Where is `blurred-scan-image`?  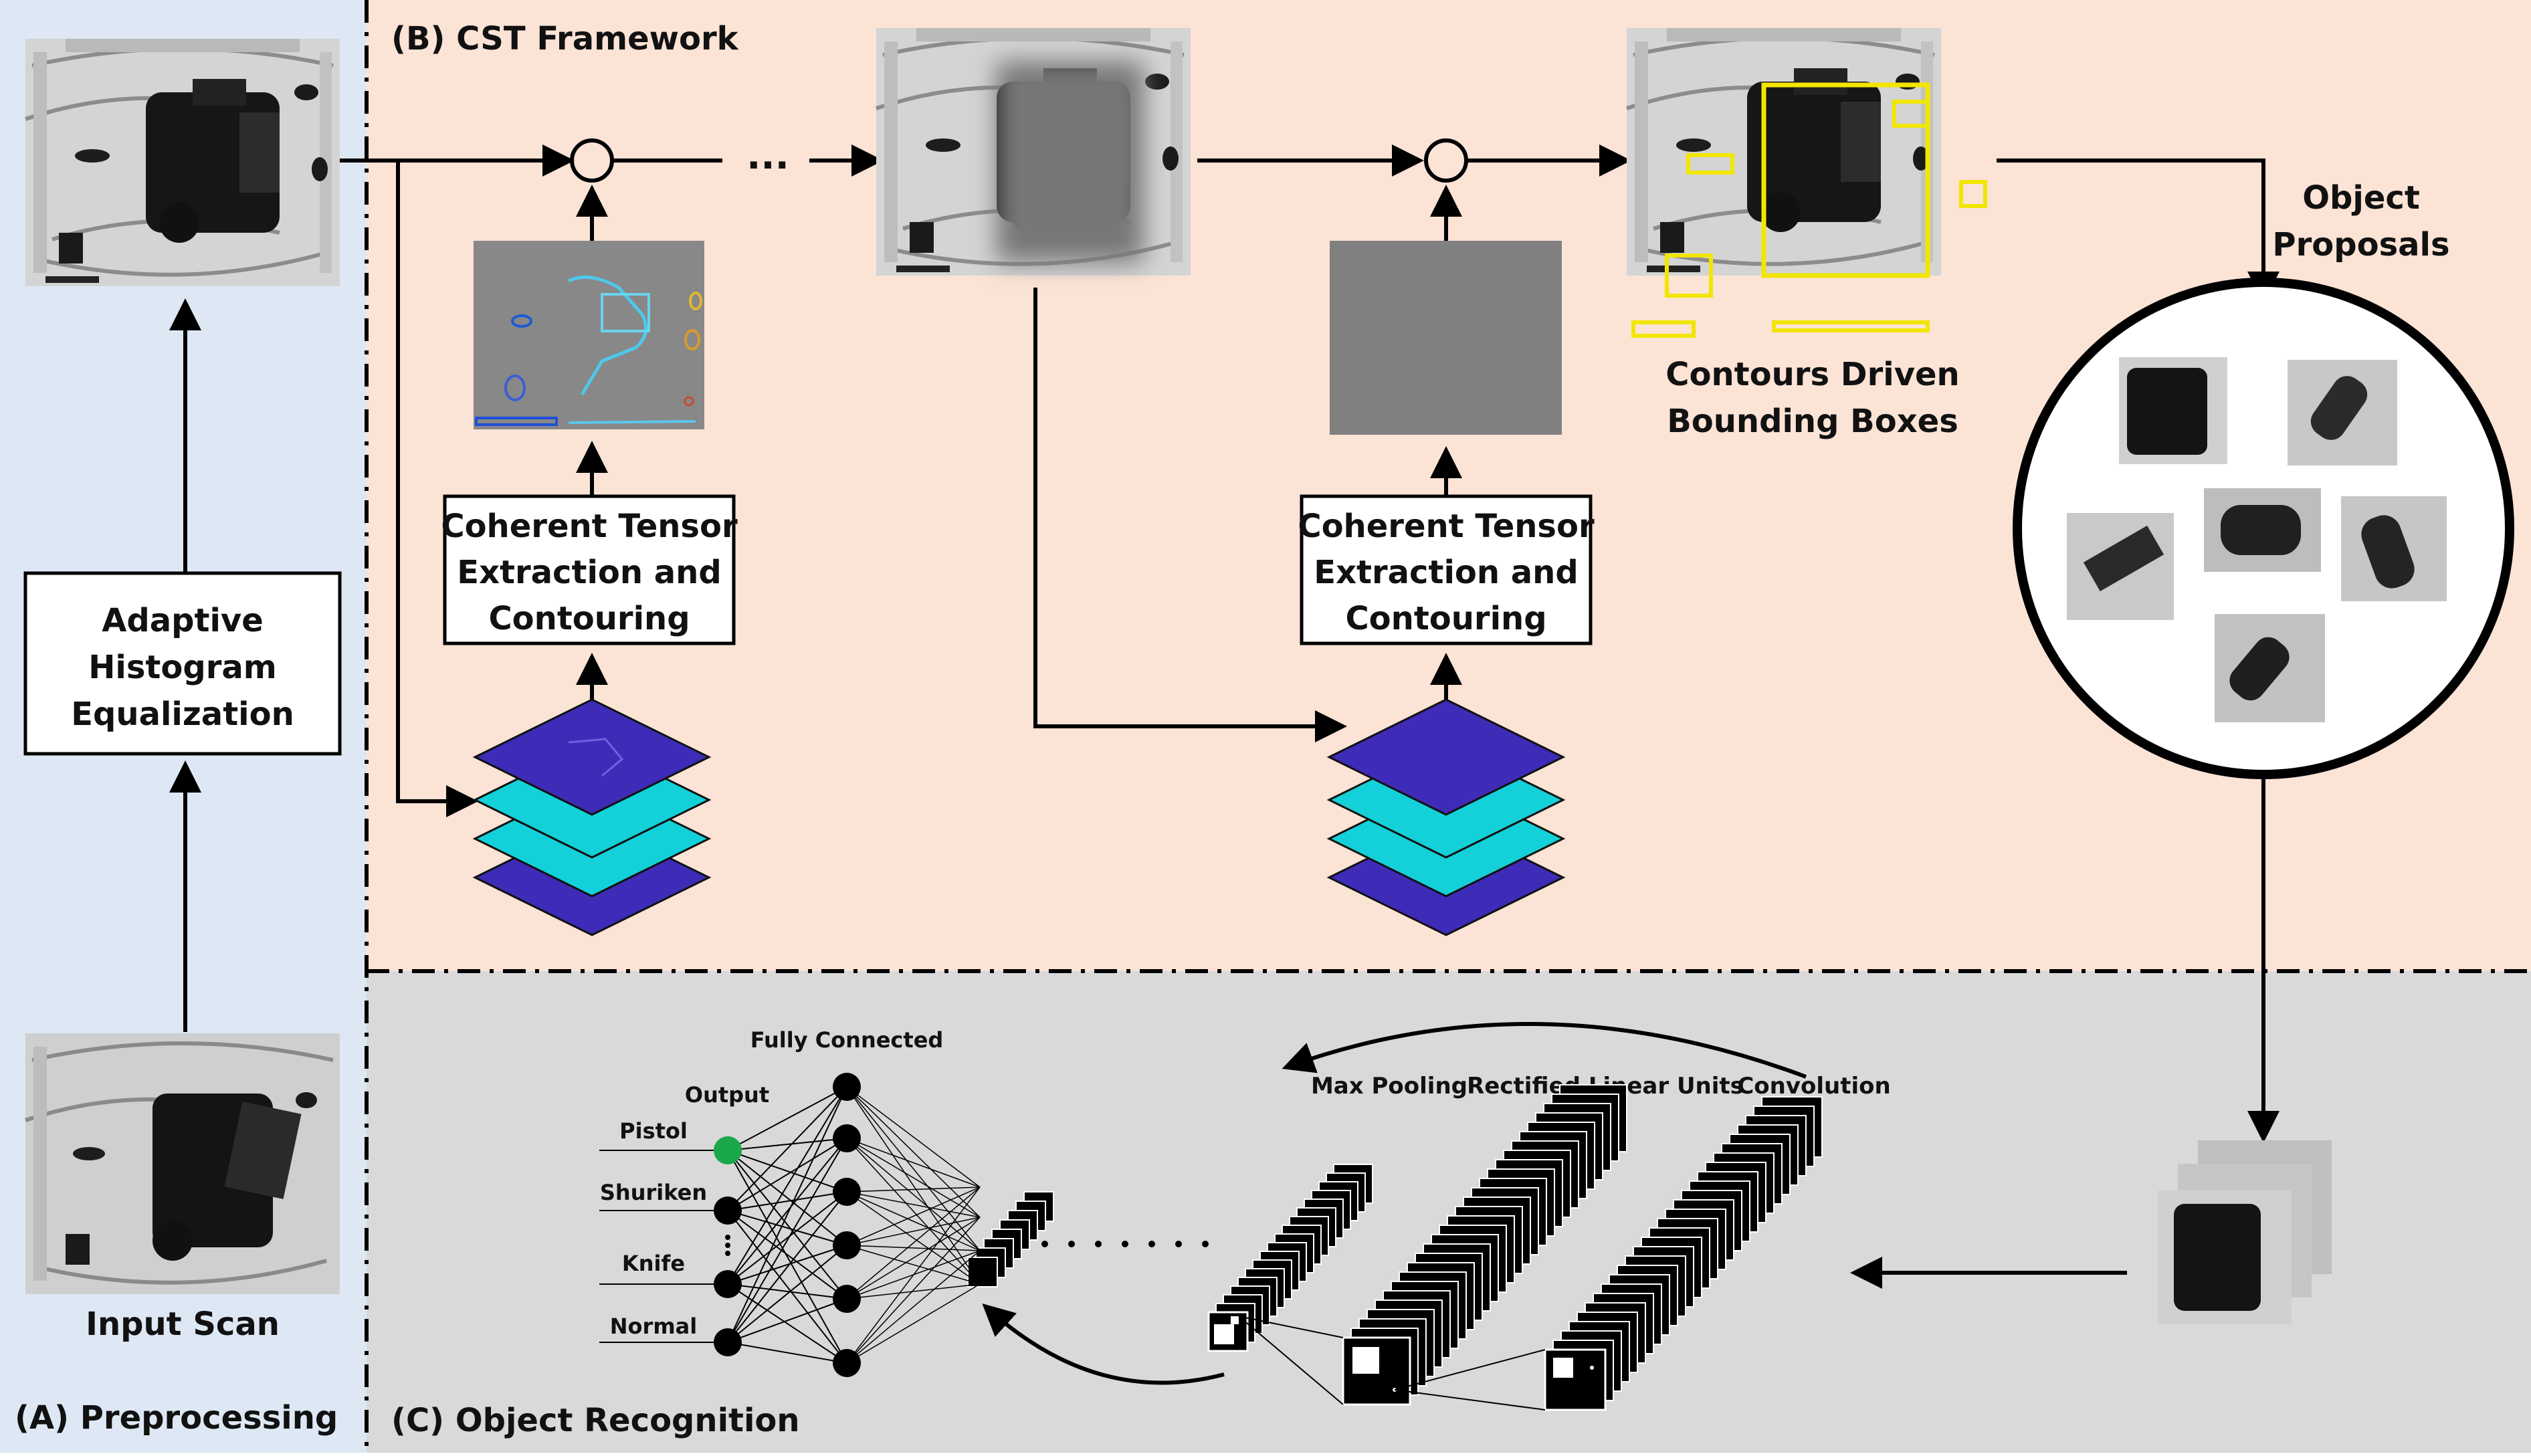
blurred-scan-image is located at coordinates (1033, 152).